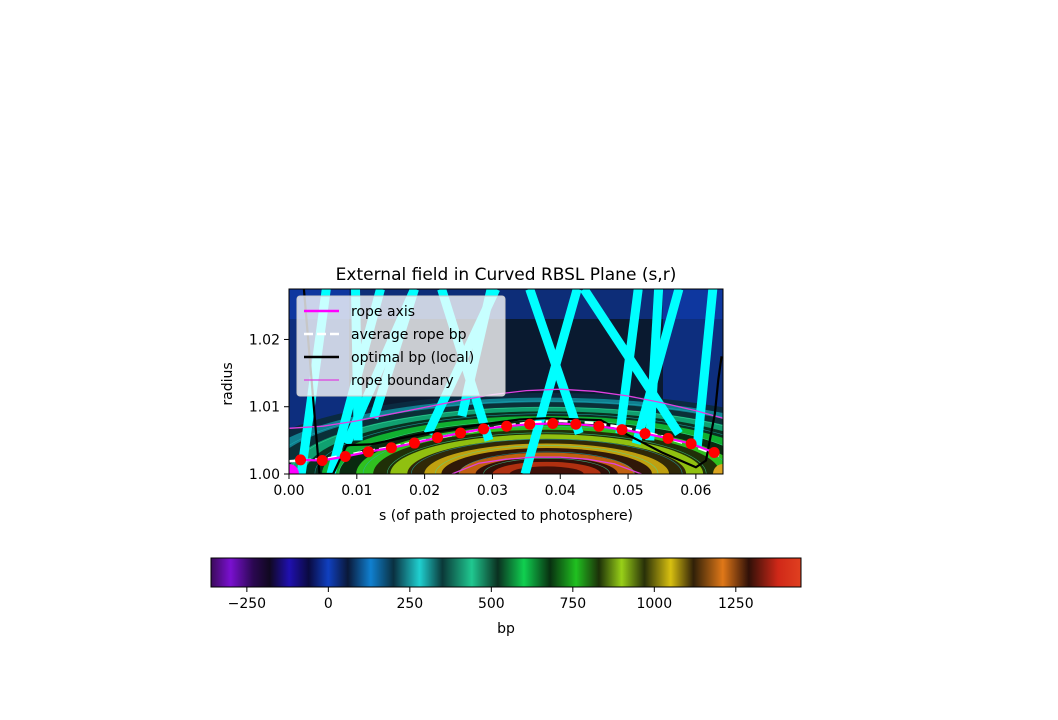 The image size is (1058, 720). I want to click on legend-entry-average-rope-bp: average rope bp, so click(385, 335).